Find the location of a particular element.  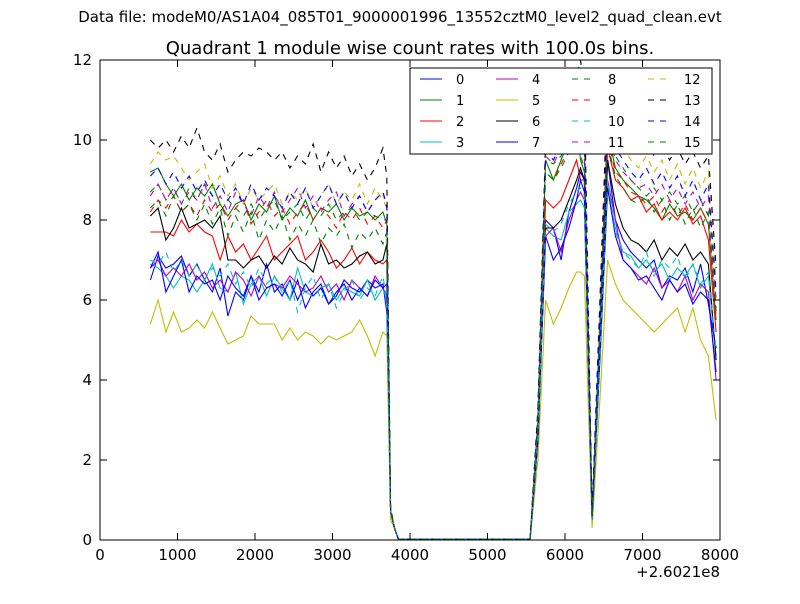

x-tick-label: 7000 is located at coordinates (642, 555).